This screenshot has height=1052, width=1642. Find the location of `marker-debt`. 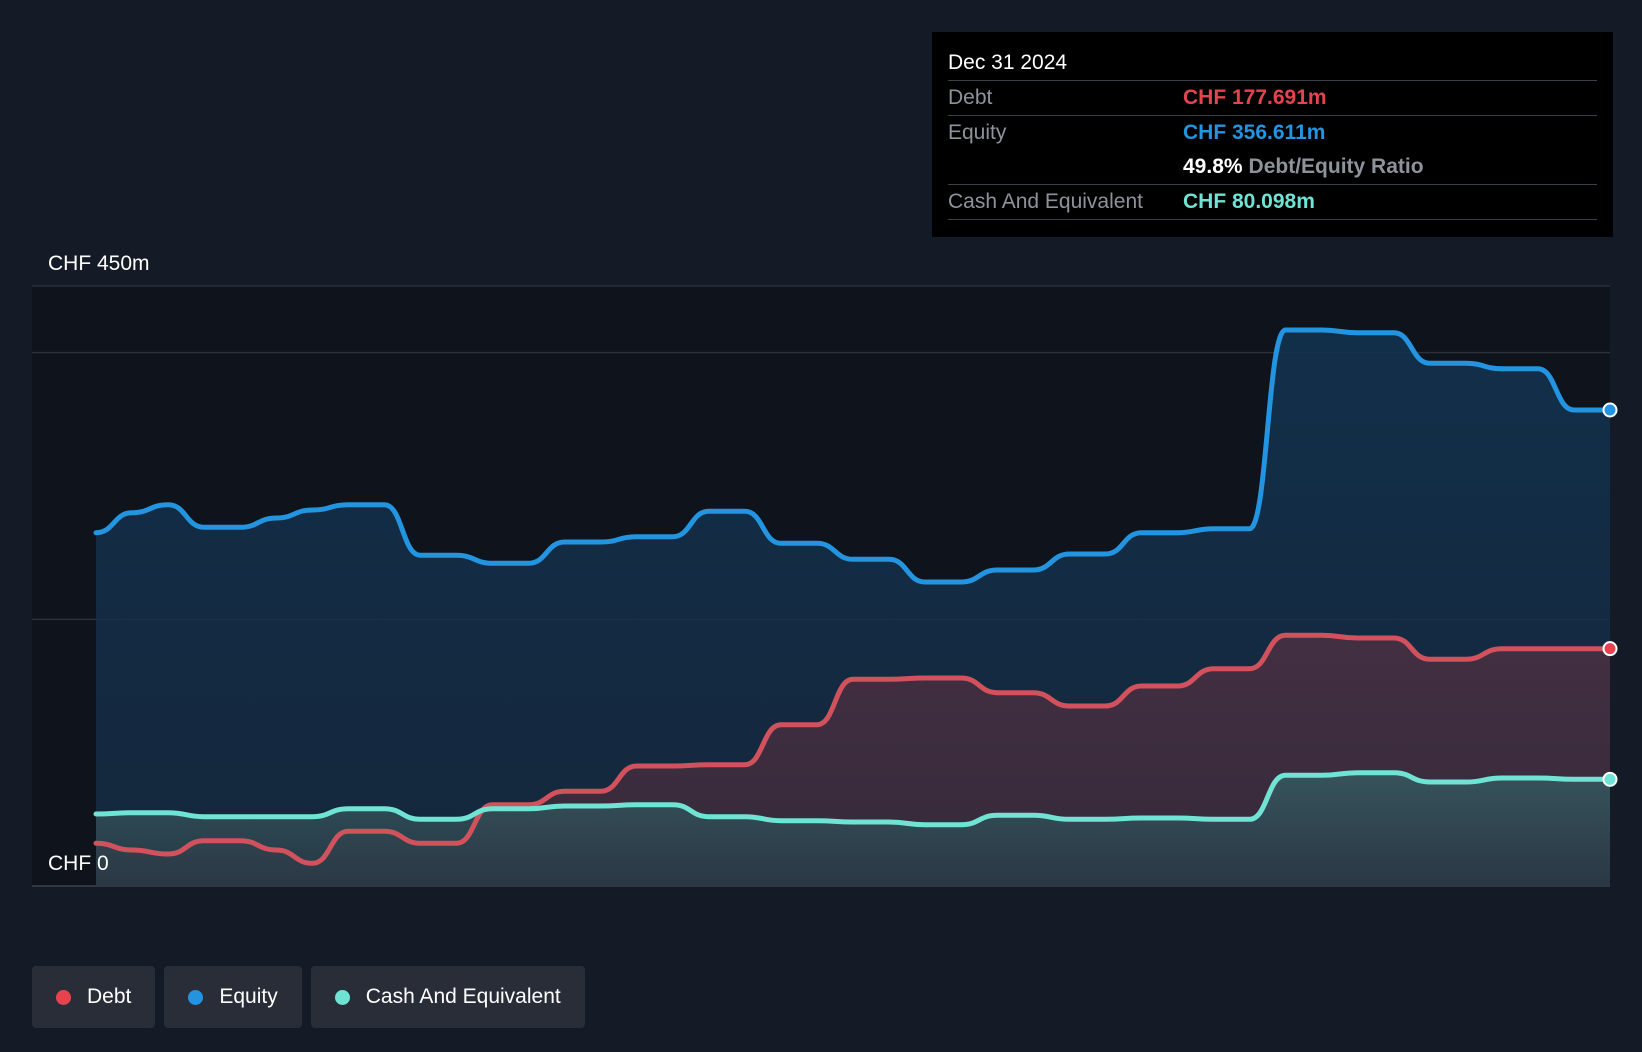

marker-debt is located at coordinates (1610, 649).